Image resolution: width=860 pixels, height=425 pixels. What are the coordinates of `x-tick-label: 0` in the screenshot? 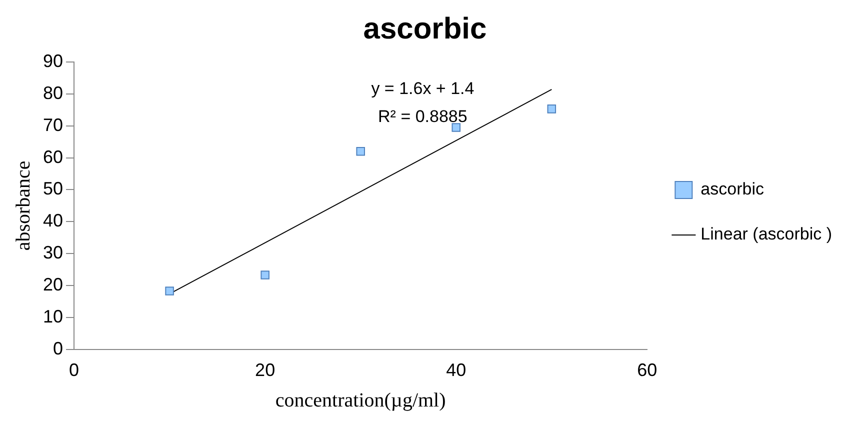 It's located at (74, 370).